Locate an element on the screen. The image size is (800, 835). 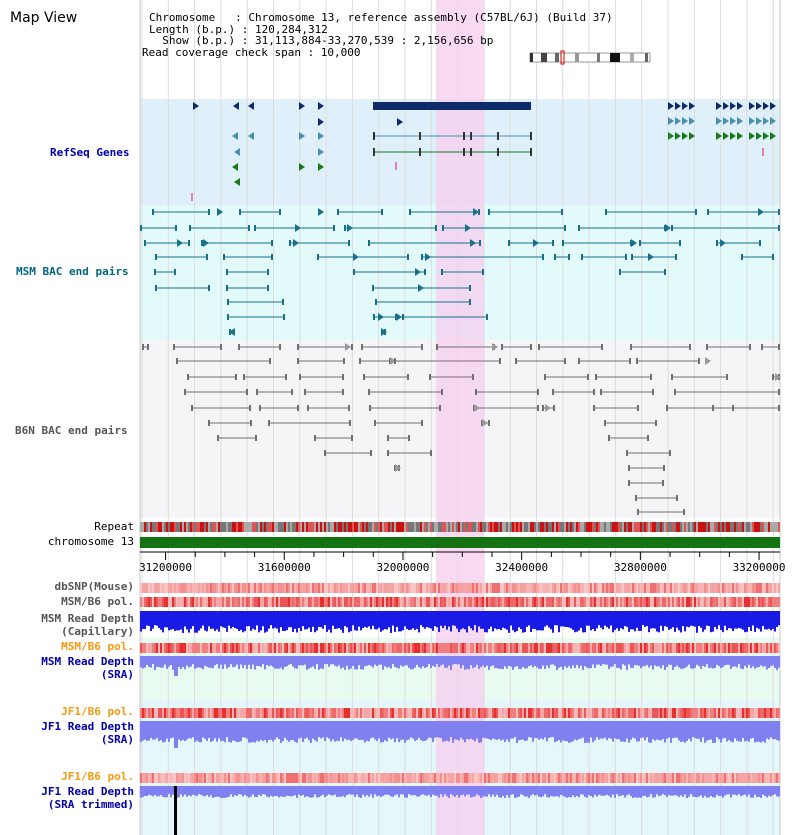
track-label-chromosome: chromosome 13 is located at coordinates (90, 541).